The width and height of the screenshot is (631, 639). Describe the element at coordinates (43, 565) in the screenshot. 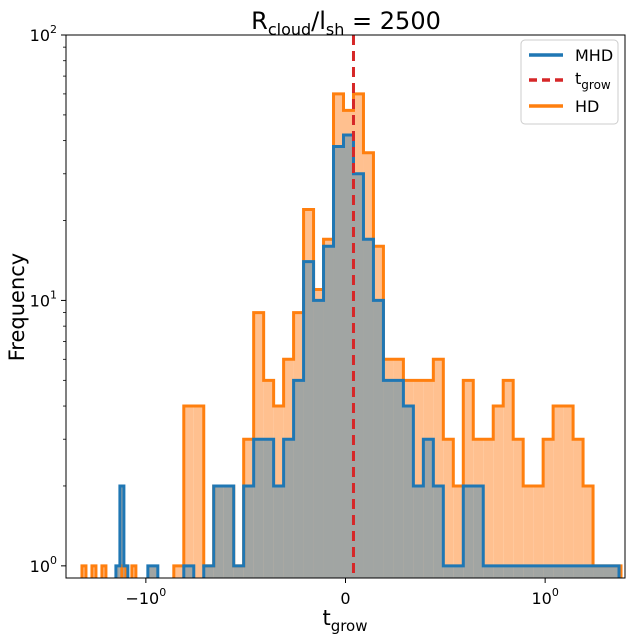

I see `y-tick-label: 10⁰` at that location.